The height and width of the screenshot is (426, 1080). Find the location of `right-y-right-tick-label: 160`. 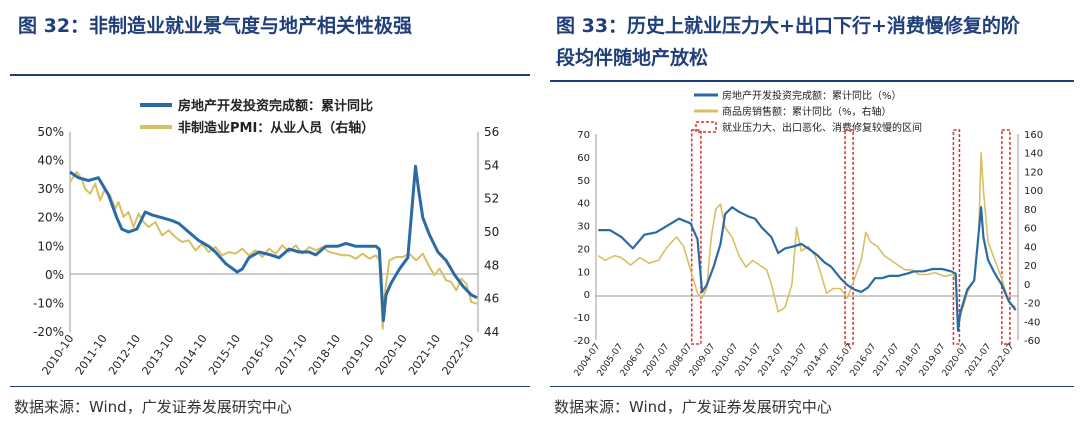

right-y-right-tick-label: 160 is located at coordinates (1033, 135).